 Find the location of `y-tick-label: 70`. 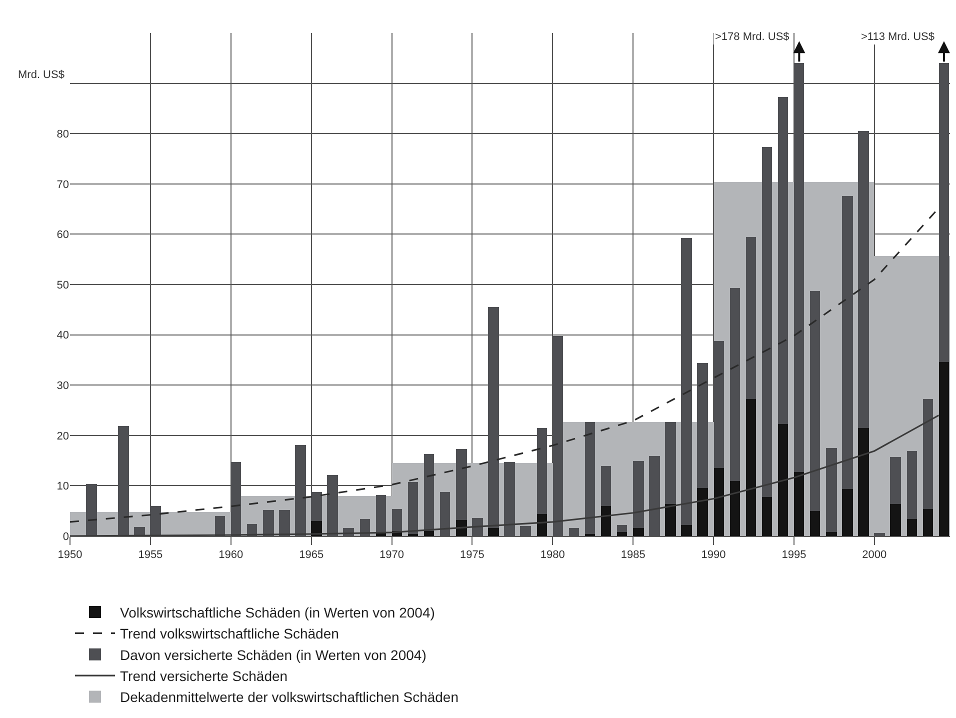

y-tick-label: 70 is located at coordinates (62, 184).